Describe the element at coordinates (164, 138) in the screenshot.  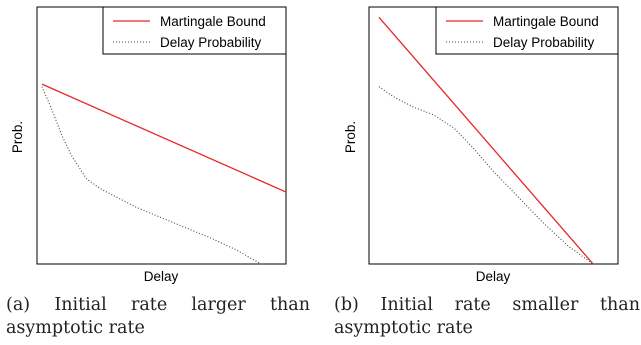
I see `series-line-martingale-bound-a` at that location.